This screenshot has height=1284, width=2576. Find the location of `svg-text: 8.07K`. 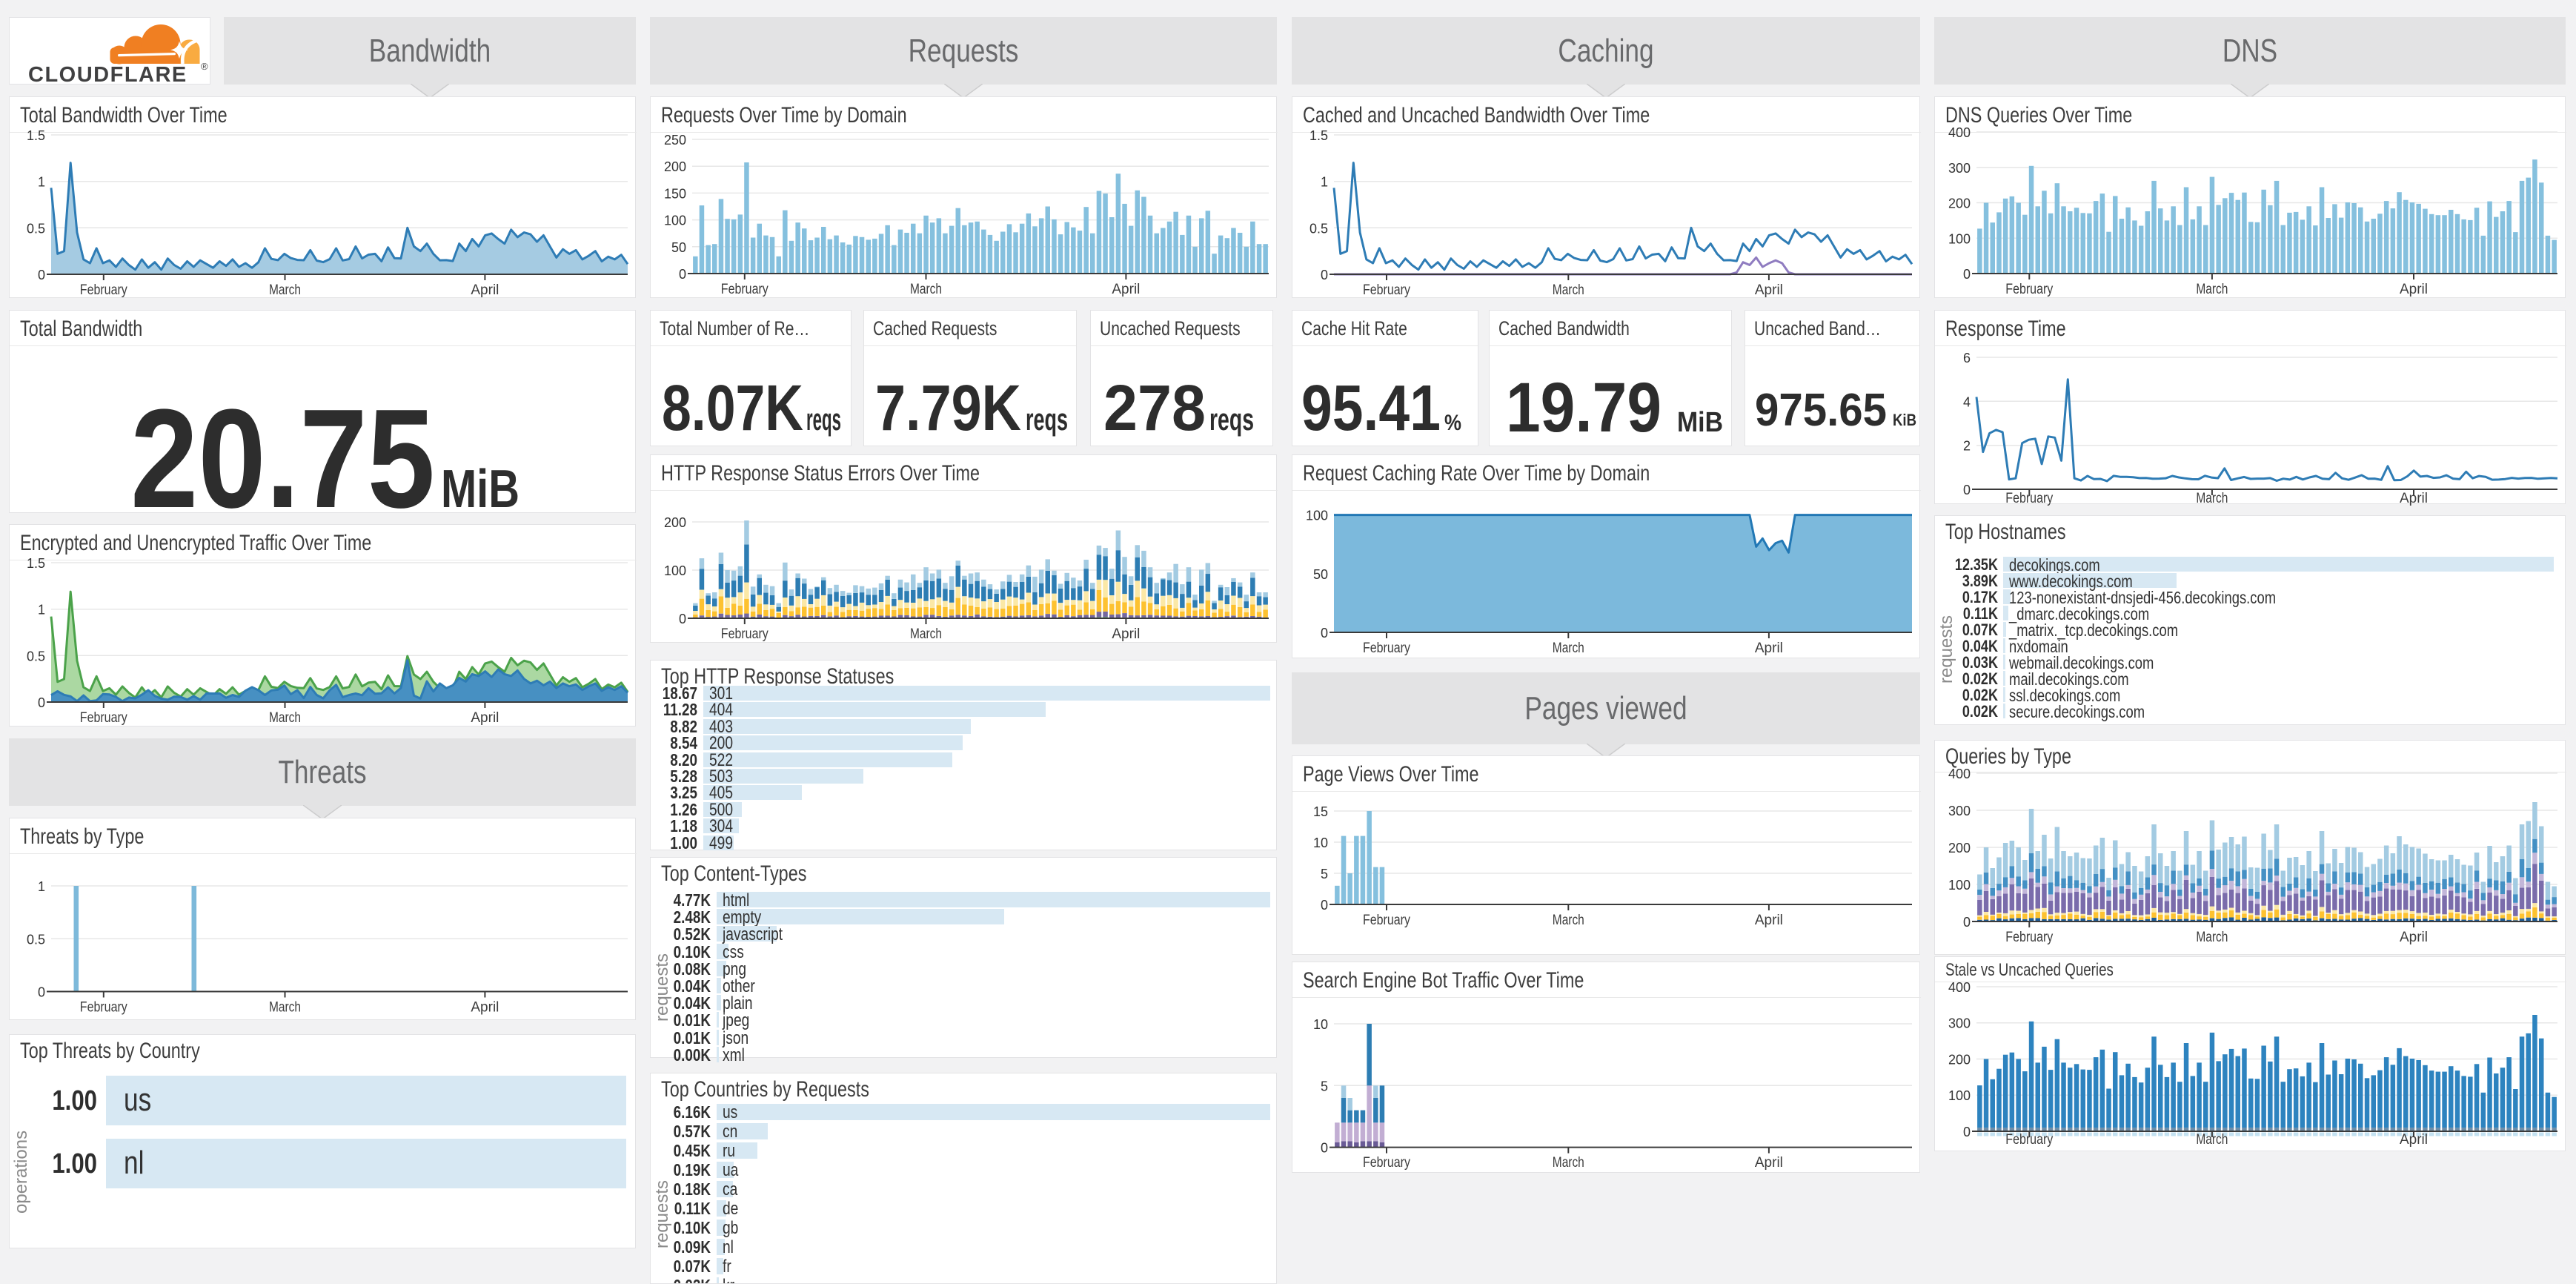

svg-text: 8.07K is located at coordinates (732, 408).